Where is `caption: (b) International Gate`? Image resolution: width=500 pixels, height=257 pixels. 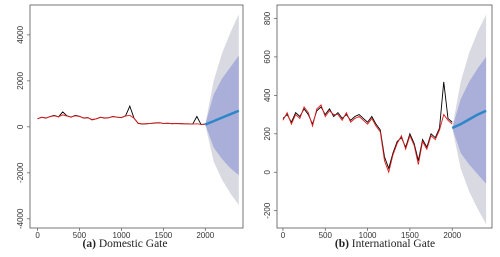
caption: (b) International Gate is located at coordinates (385, 244).